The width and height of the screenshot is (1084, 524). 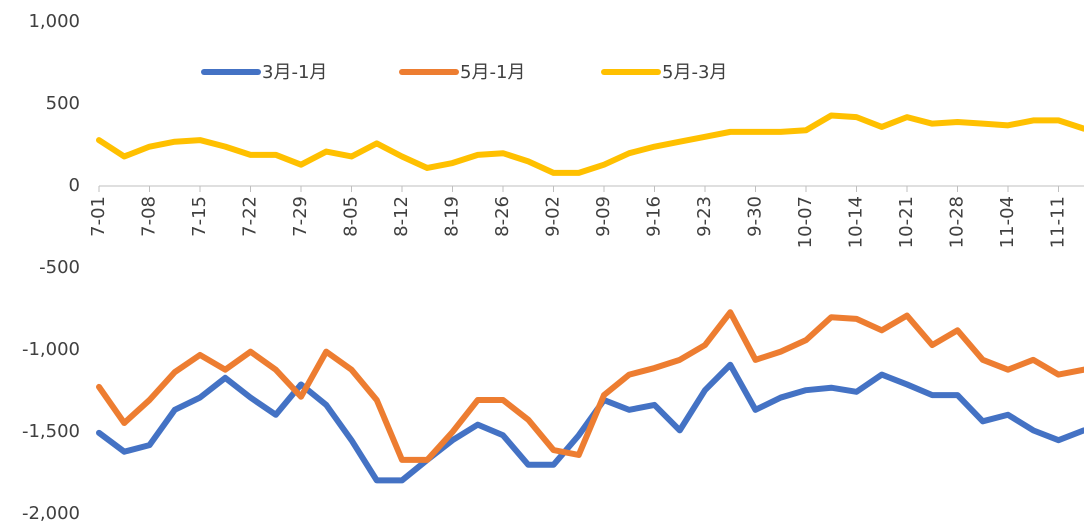 What do you see at coordinates (250, 216) in the screenshot?
I see `x-tick-label: 7-22` at bounding box center [250, 216].